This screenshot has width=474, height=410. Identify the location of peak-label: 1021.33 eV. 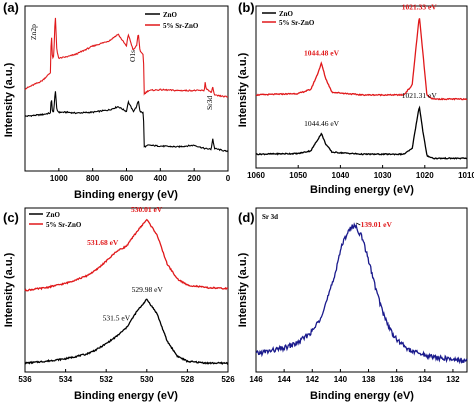
(420, 7).